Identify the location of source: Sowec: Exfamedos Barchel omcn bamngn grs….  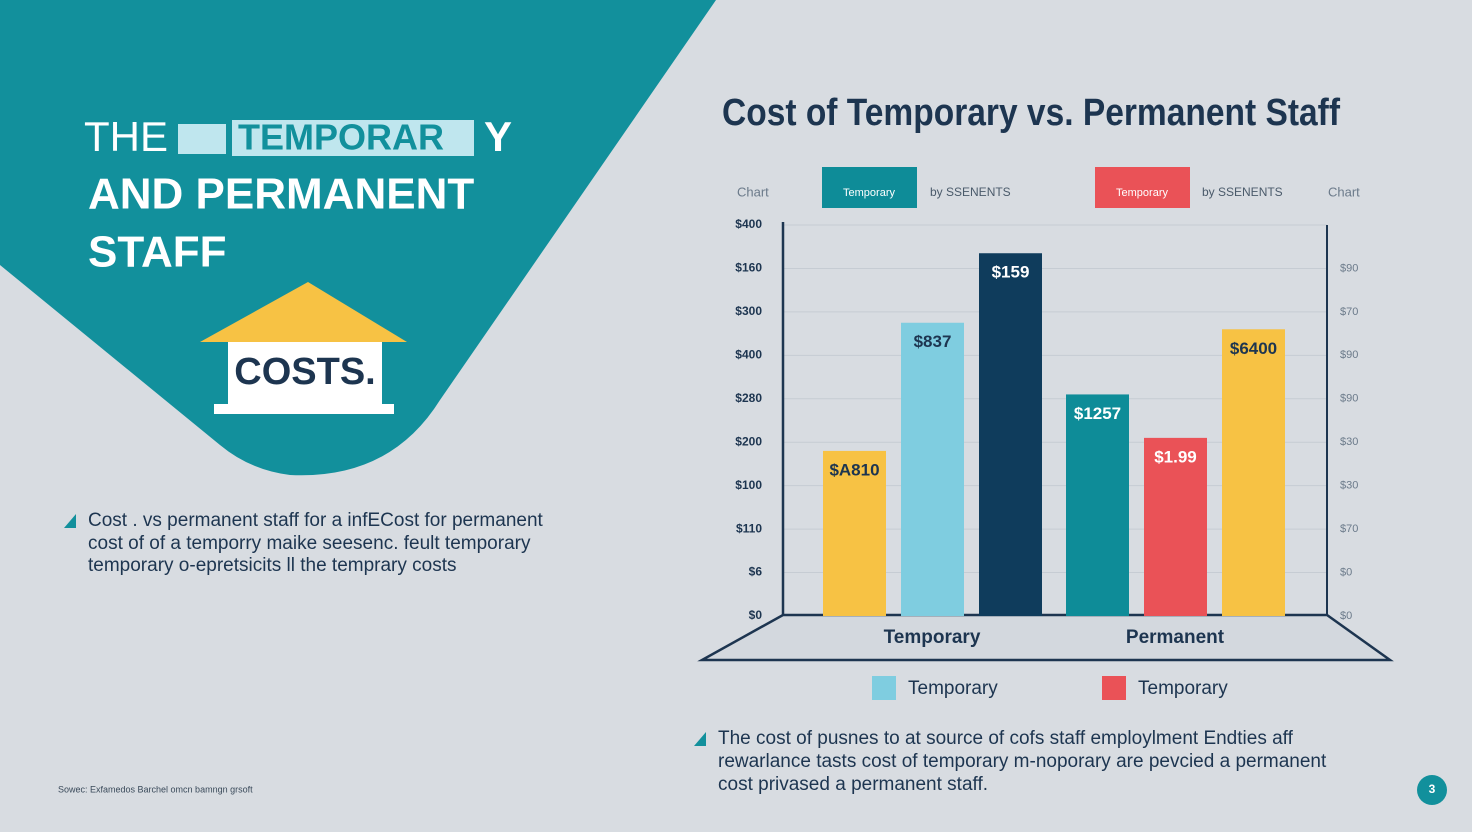
(155, 789).